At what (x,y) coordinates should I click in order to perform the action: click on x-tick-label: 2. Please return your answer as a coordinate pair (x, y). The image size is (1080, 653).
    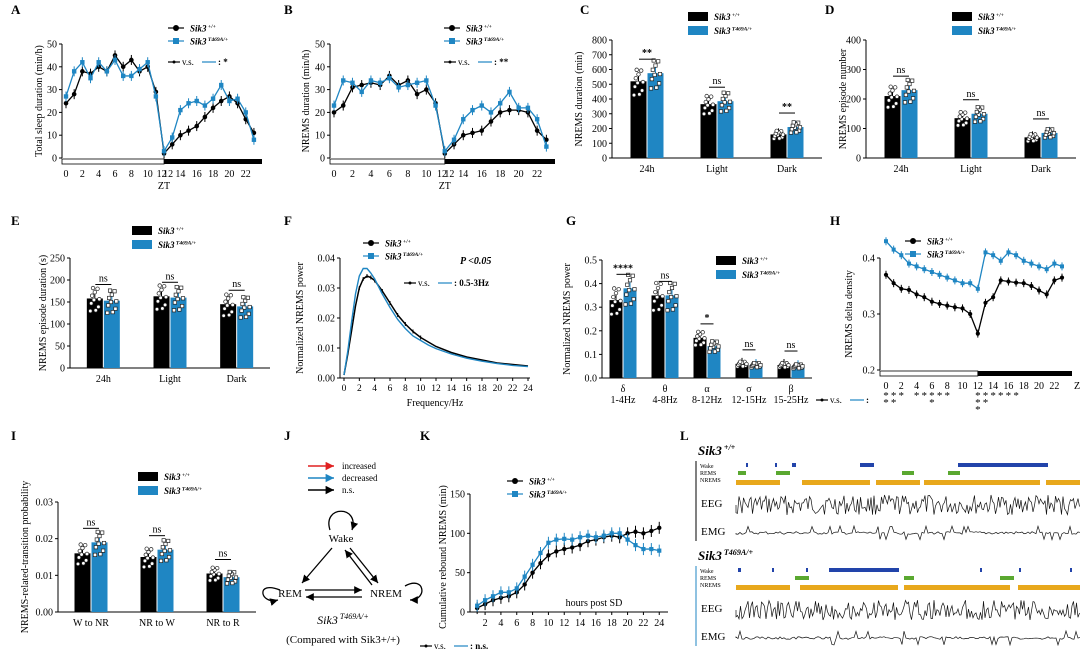
    Looking at the image, I should click on (82, 174).